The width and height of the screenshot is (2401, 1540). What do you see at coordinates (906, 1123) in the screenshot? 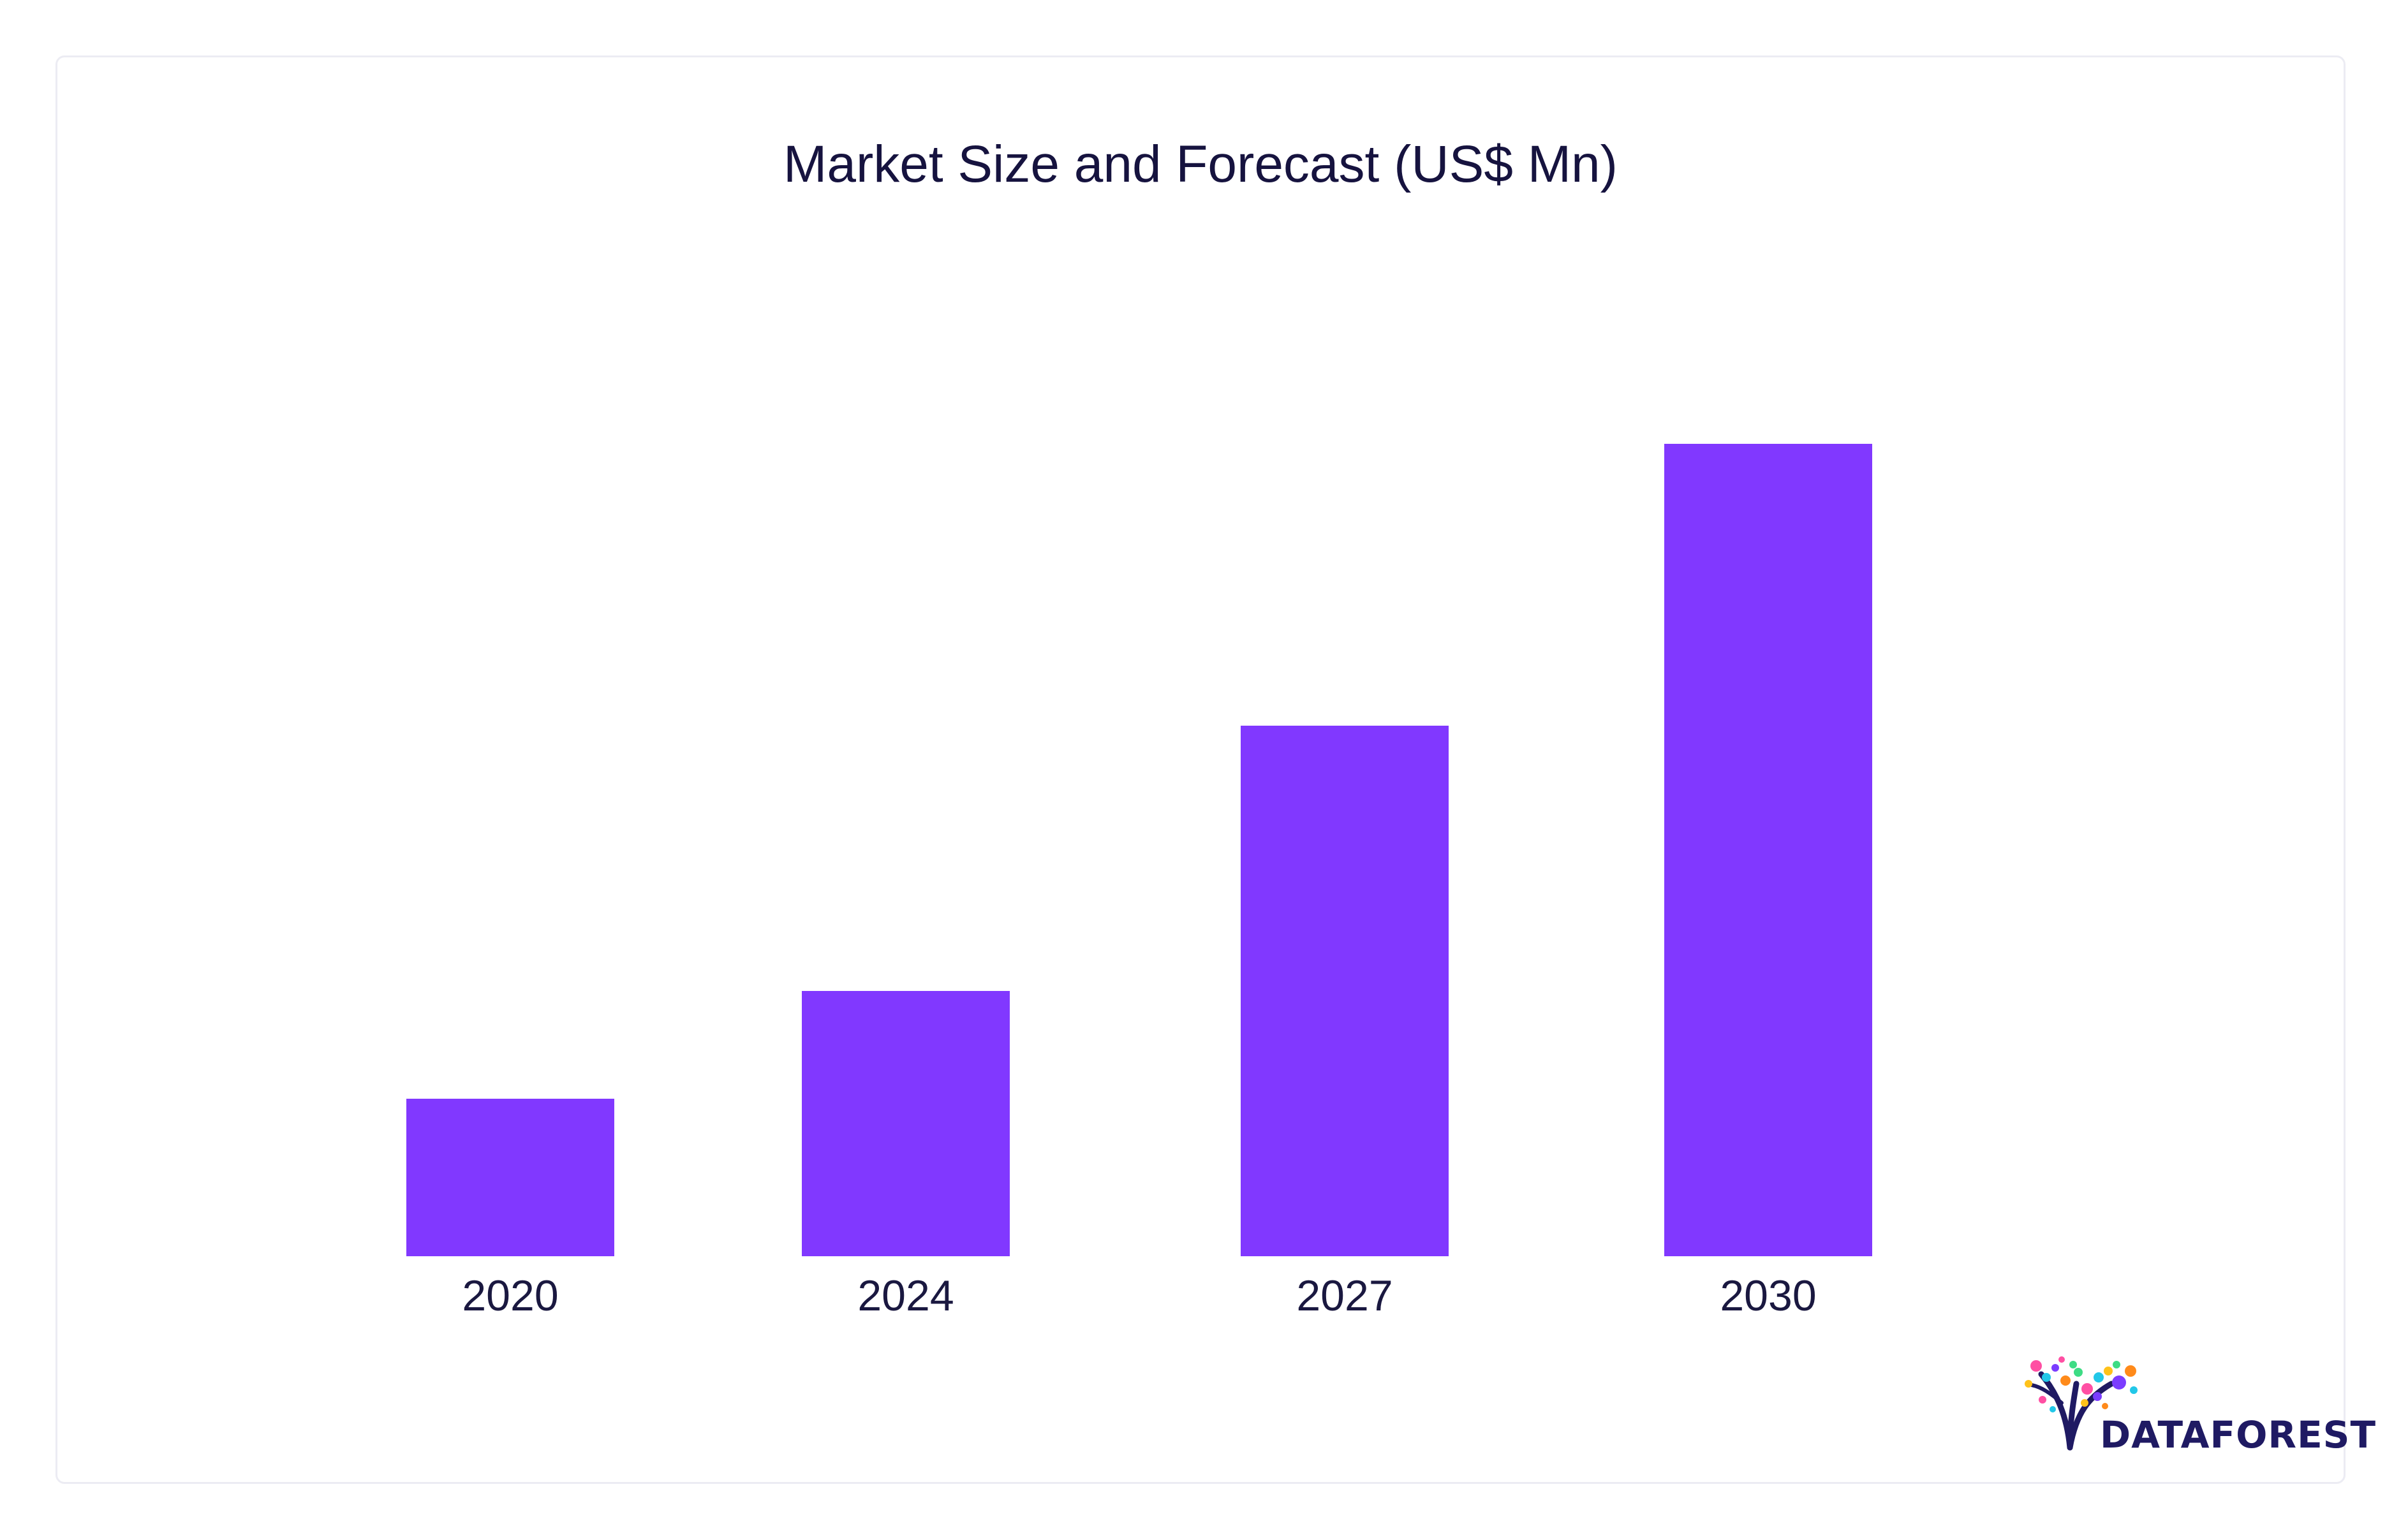
I see `bar-2024` at bounding box center [906, 1123].